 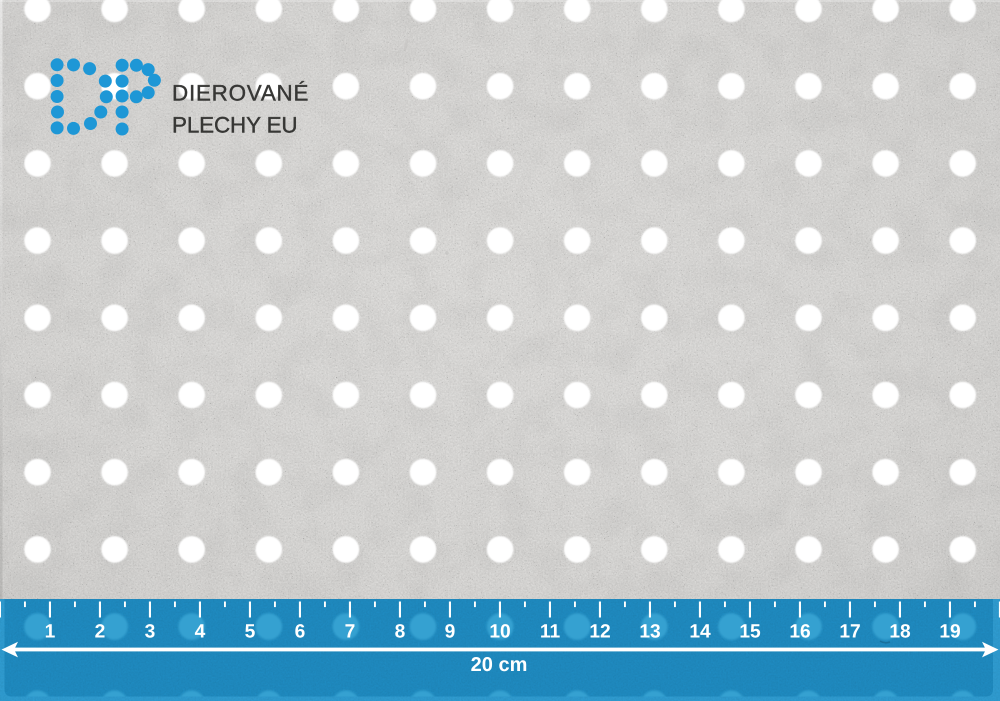 I want to click on svg-text: 18, so click(x=900, y=632).